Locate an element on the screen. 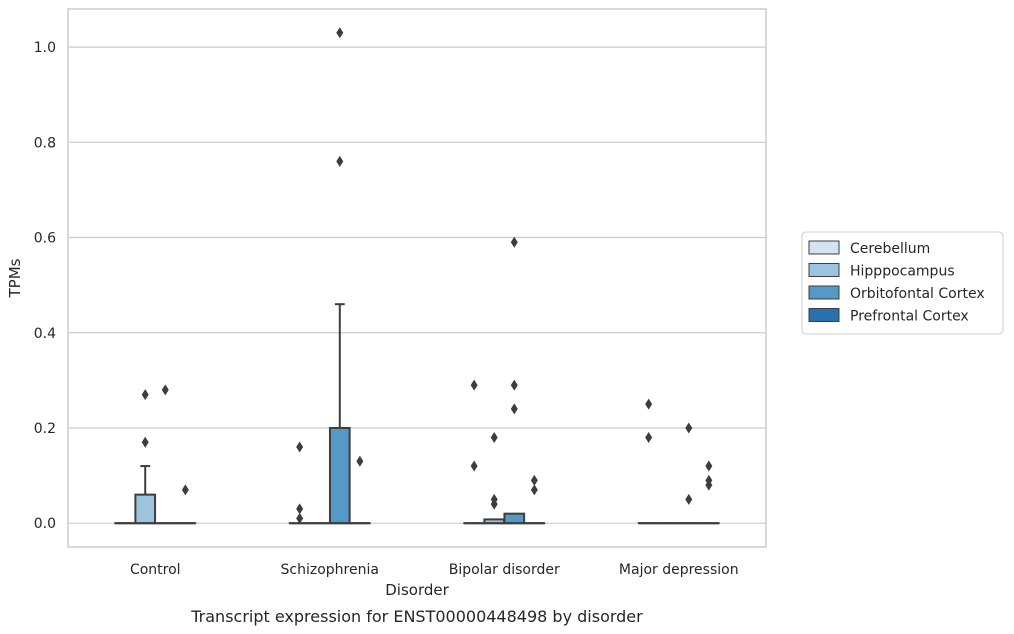  x-tick-label: Bipolar disorder is located at coordinates (504, 570).